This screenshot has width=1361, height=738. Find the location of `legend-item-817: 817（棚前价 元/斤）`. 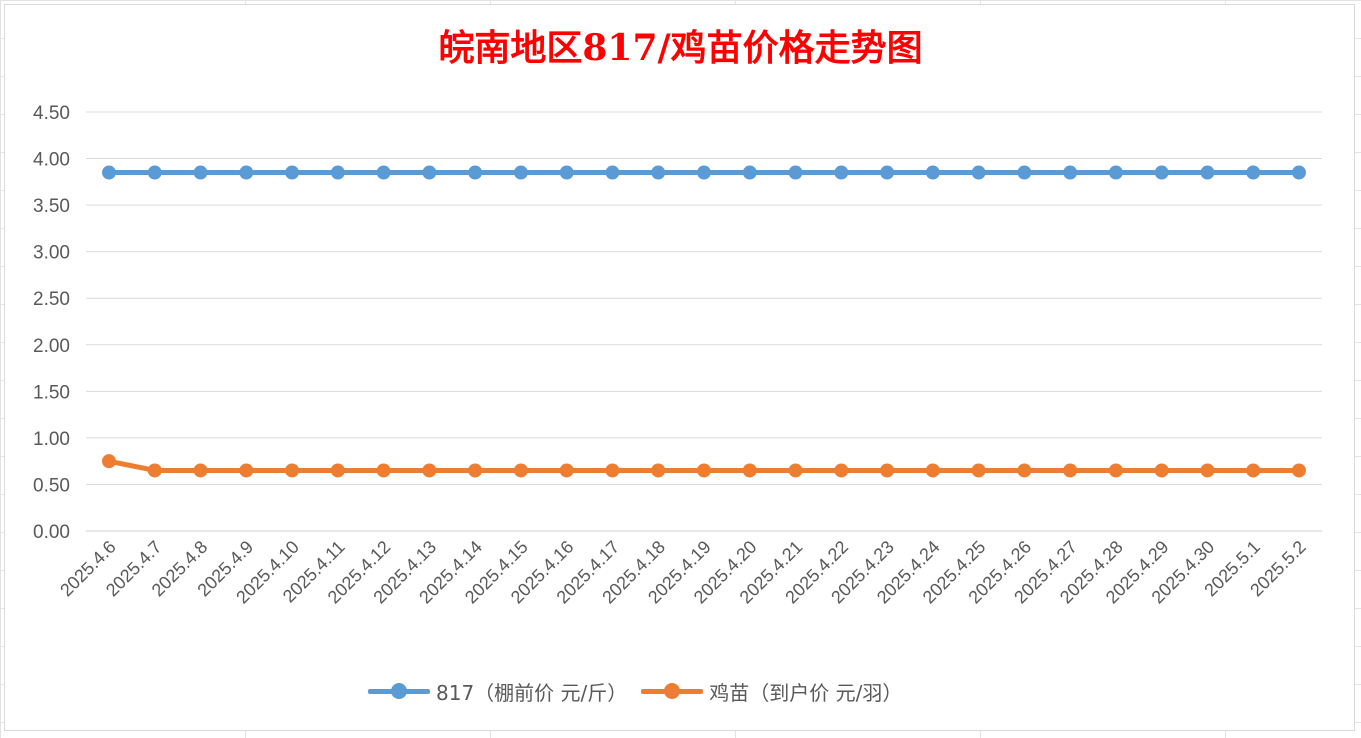

legend-item-817: 817（棚前价 元/斤） is located at coordinates (497, 691).